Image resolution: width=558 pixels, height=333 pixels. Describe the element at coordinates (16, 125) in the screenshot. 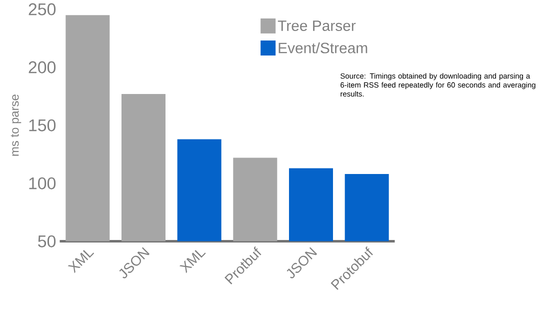

I see `y-axis-title: ms to parse` at that location.